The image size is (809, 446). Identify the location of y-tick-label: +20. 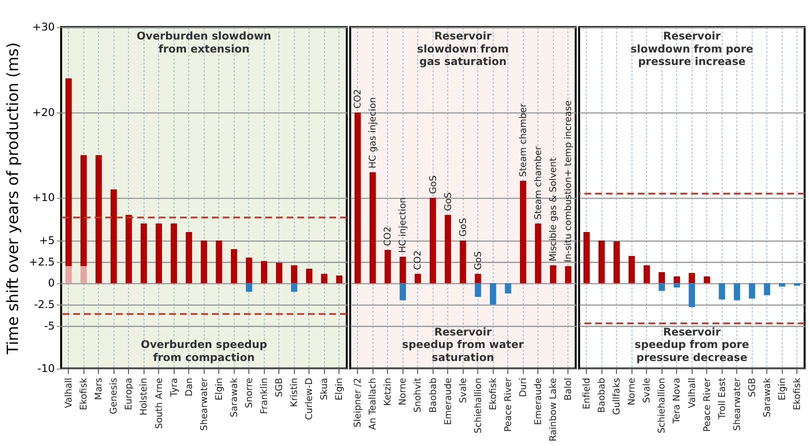
(44, 112).